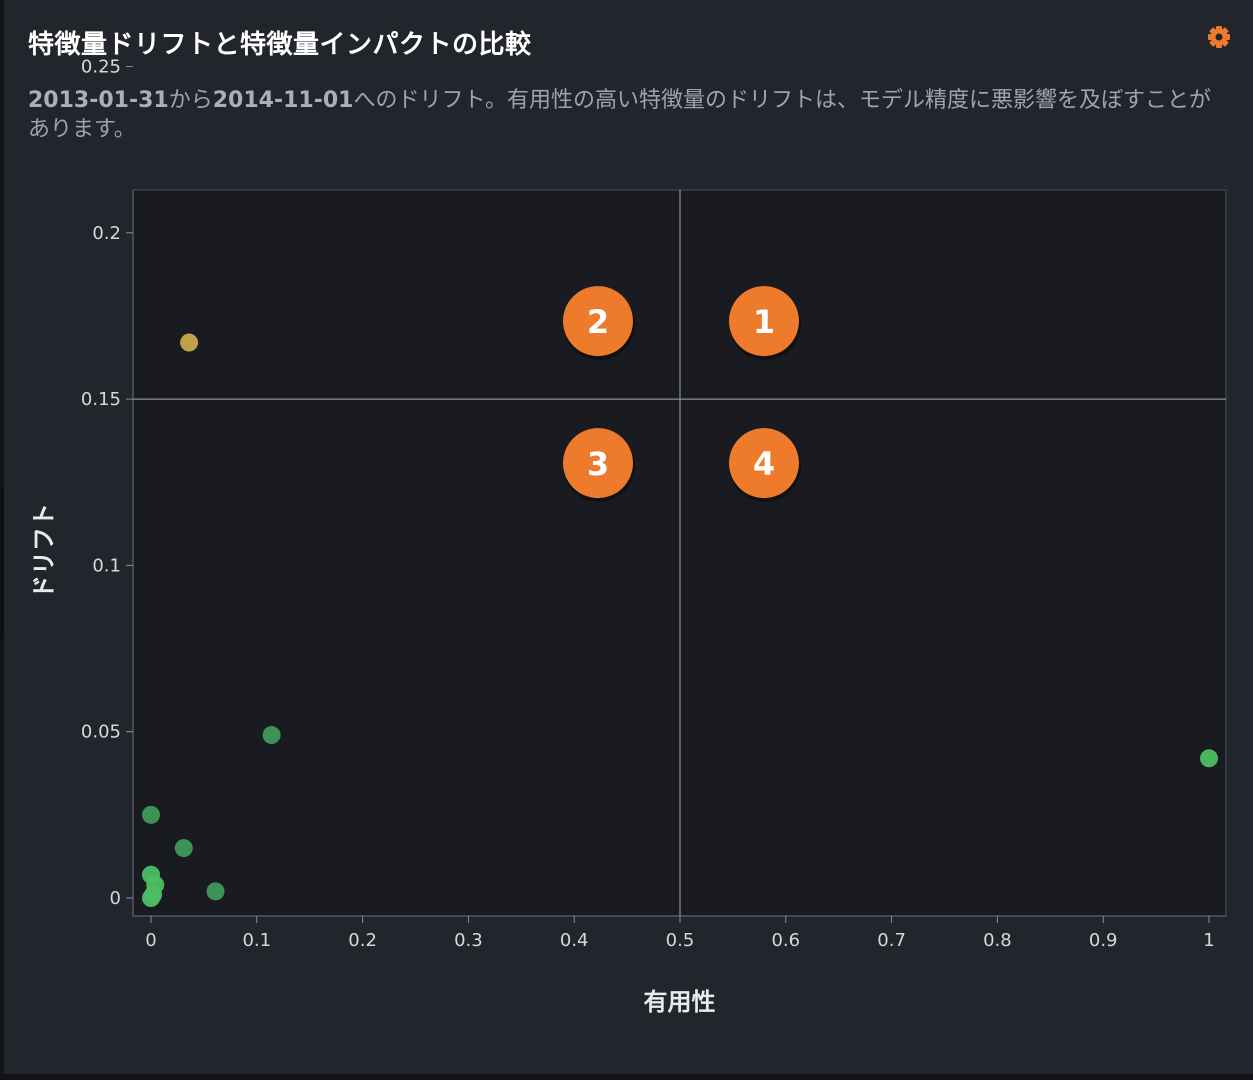 The width and height of the screenshot is (1253, 1080). I want to click on y-axis-title: ドリフト, so click(44, 551).